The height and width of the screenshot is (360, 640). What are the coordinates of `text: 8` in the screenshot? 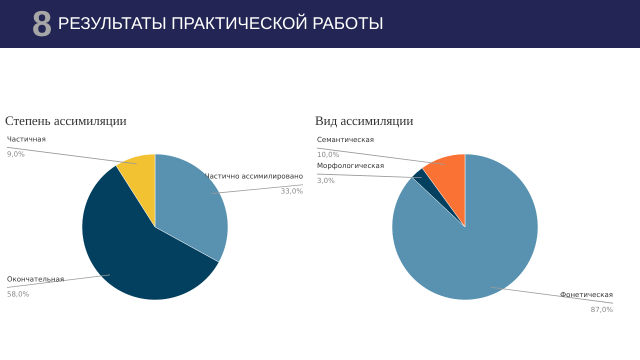 It's located at (42, 24).